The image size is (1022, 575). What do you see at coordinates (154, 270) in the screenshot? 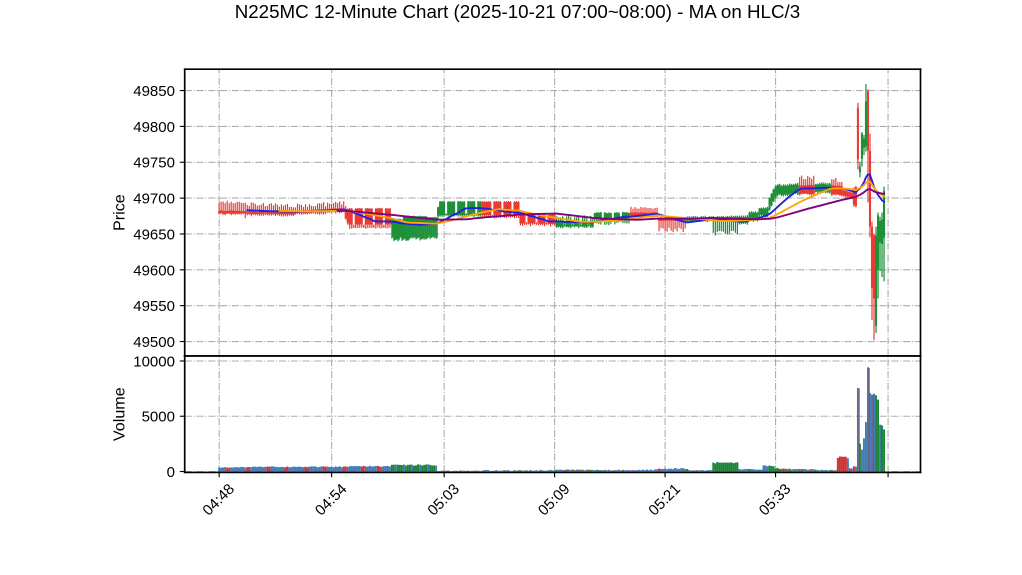
I see `svg-text: 49600` at bounding box center [154, 270].